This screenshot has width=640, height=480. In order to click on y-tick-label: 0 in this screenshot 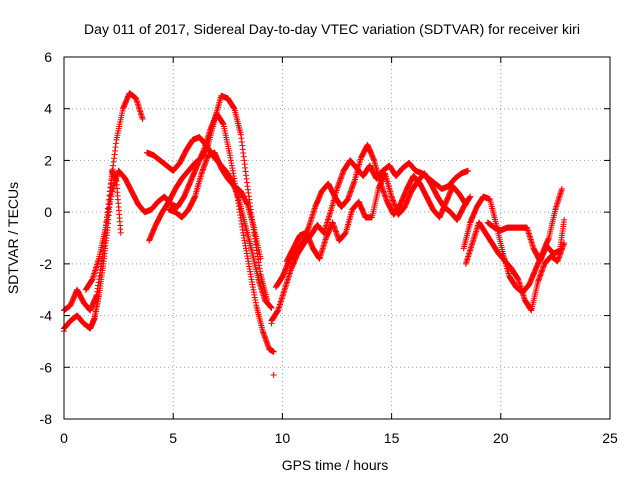, I will do `click(48, 212)`.